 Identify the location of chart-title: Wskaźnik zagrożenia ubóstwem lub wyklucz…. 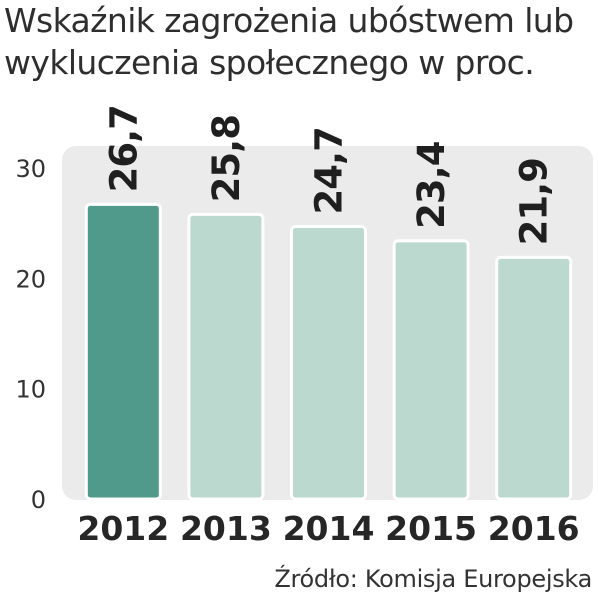
(299, 42).